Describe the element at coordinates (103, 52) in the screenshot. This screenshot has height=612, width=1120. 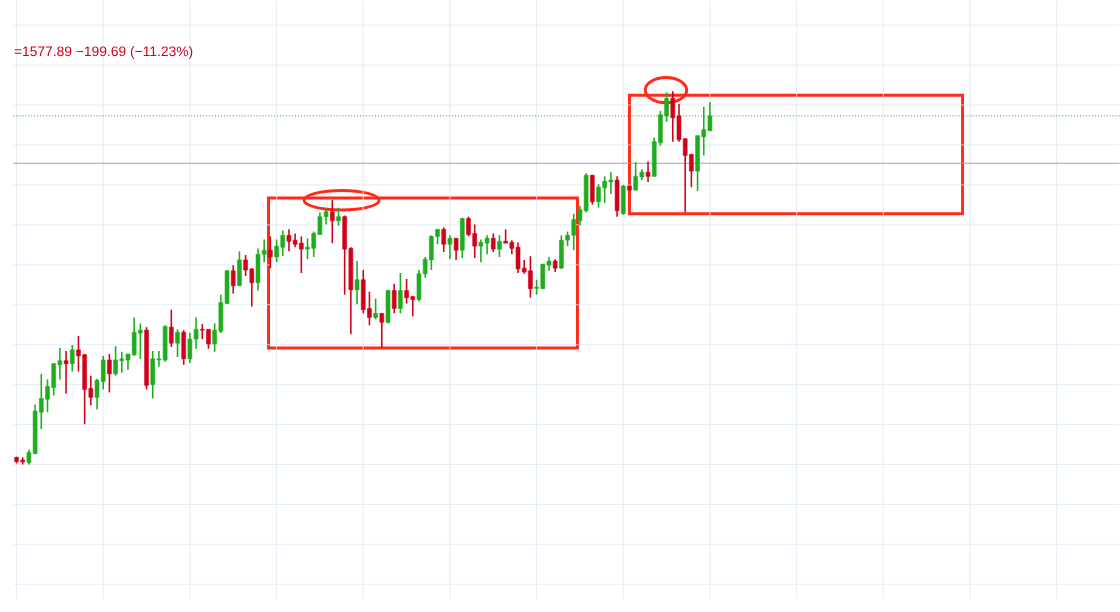
I see `chart-title: =1577.89 −199.69 (−11.23%)` at that location.